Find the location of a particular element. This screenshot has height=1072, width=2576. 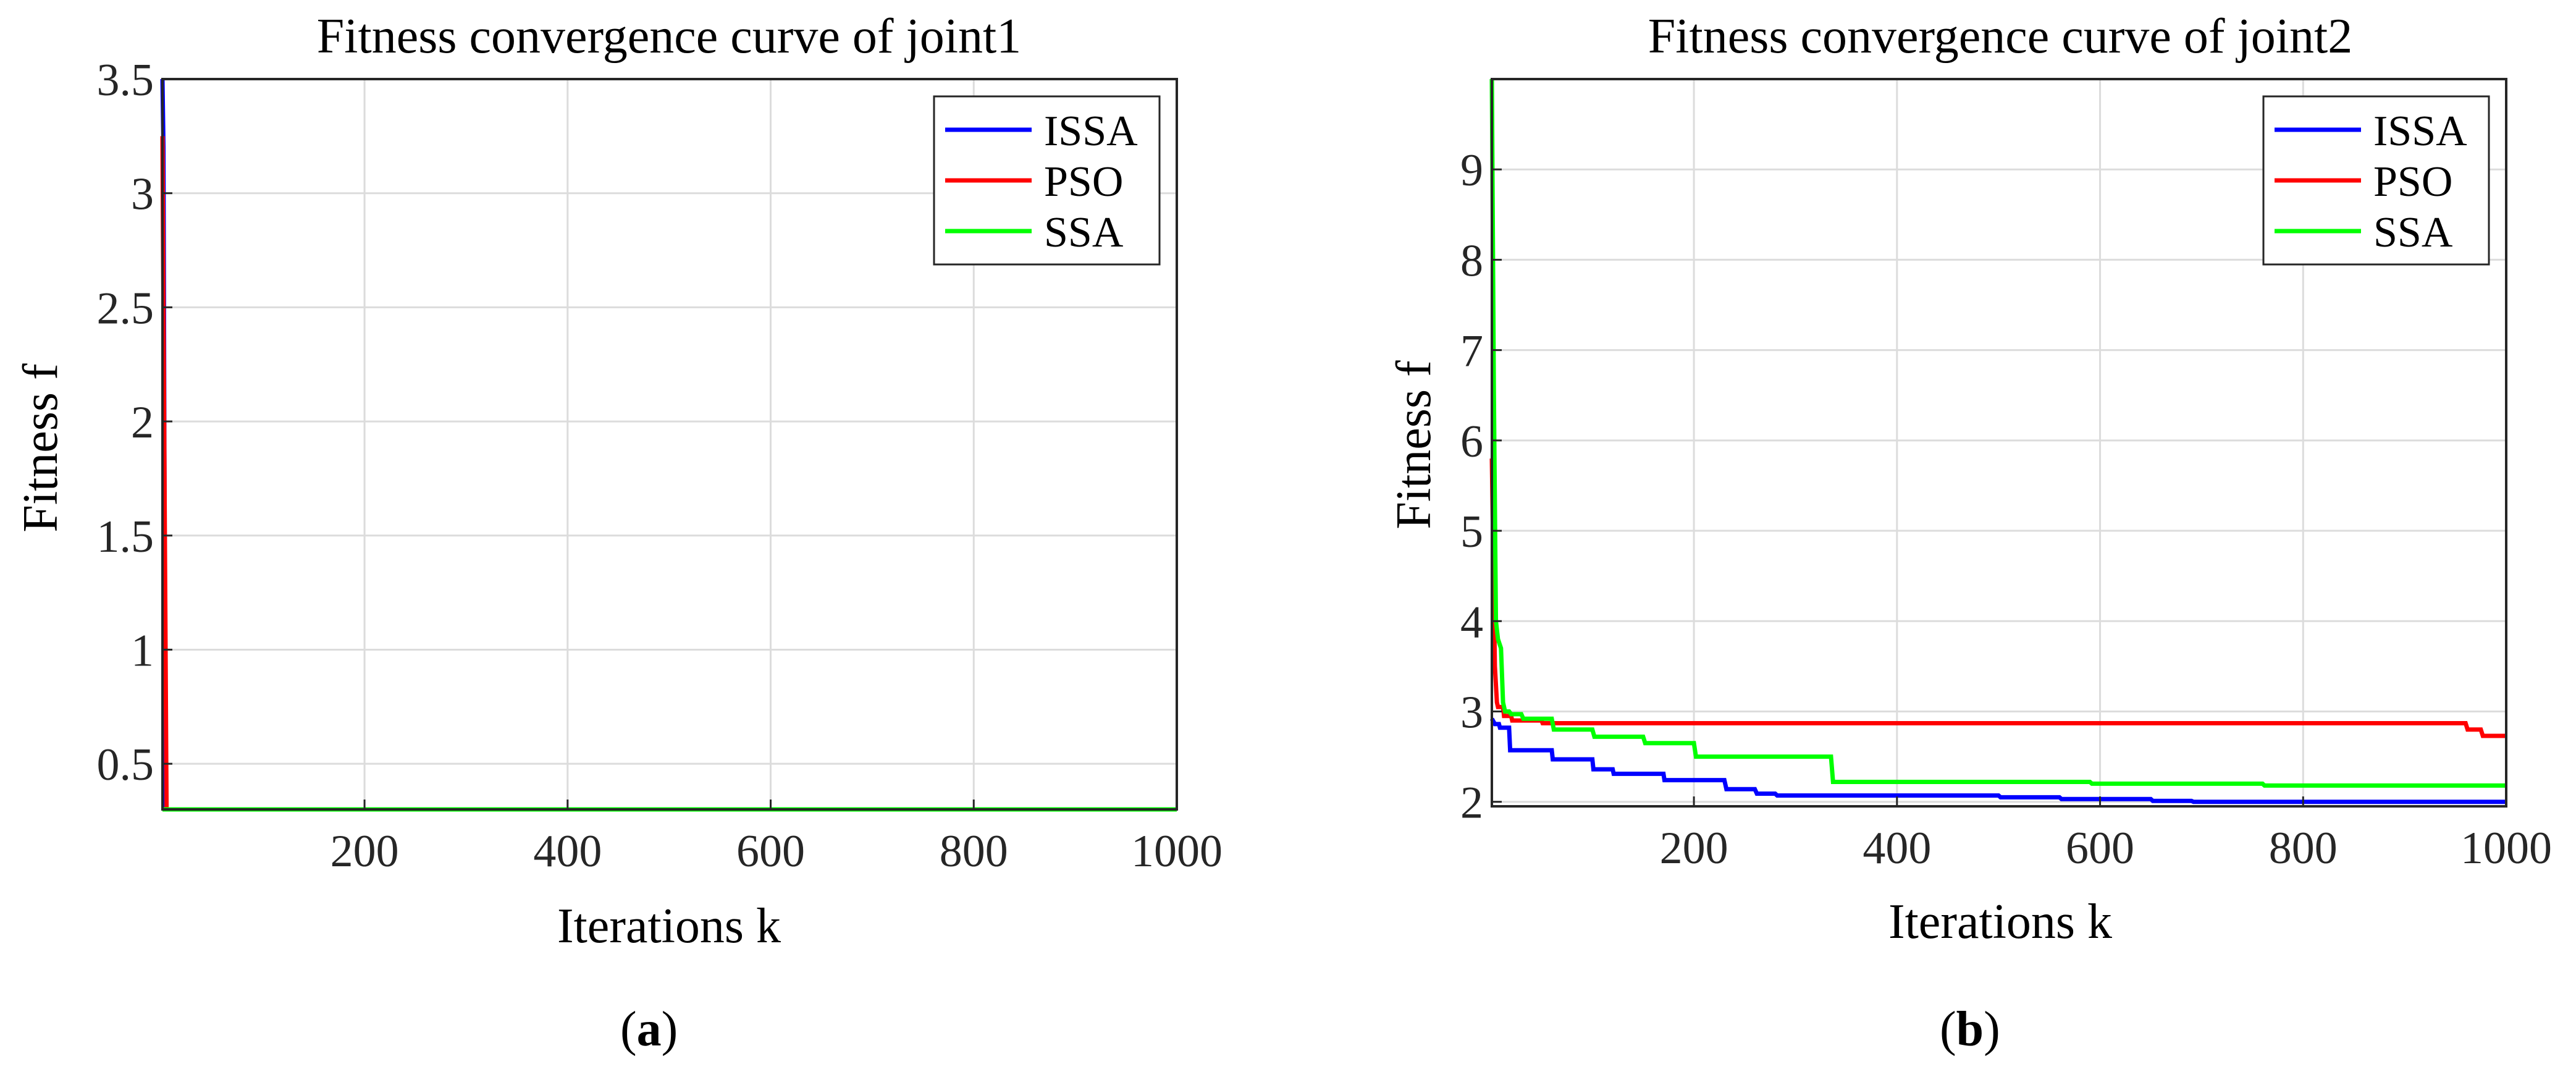

panel-label-letter: a is located at coordinates (649, 1029).